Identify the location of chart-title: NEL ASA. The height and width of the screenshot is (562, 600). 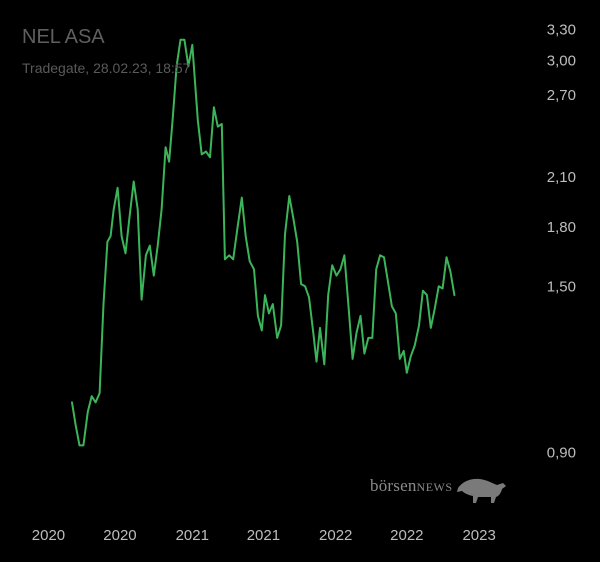
(63, 37).